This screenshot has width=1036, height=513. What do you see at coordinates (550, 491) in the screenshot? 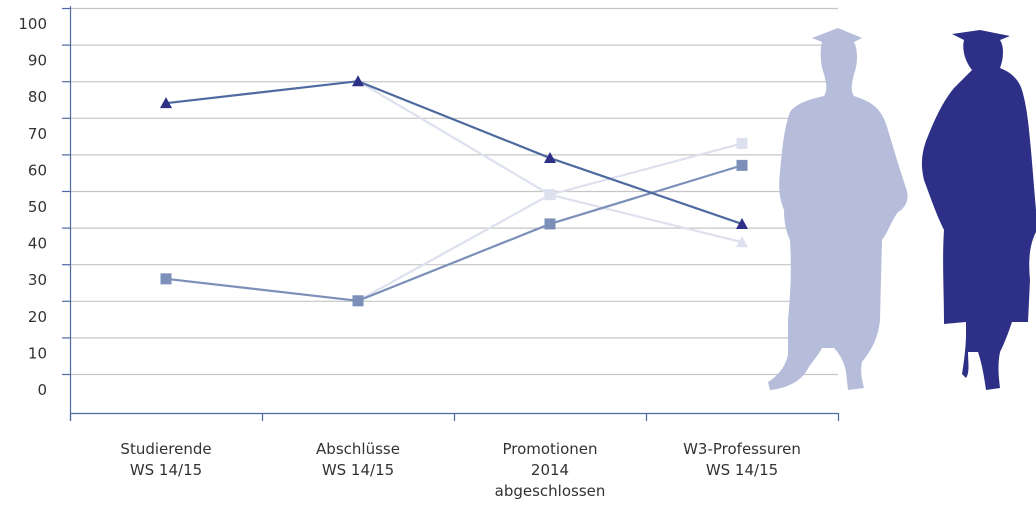
I see `x-category-label: abgeschlossen` at bounding box center [550, 491].